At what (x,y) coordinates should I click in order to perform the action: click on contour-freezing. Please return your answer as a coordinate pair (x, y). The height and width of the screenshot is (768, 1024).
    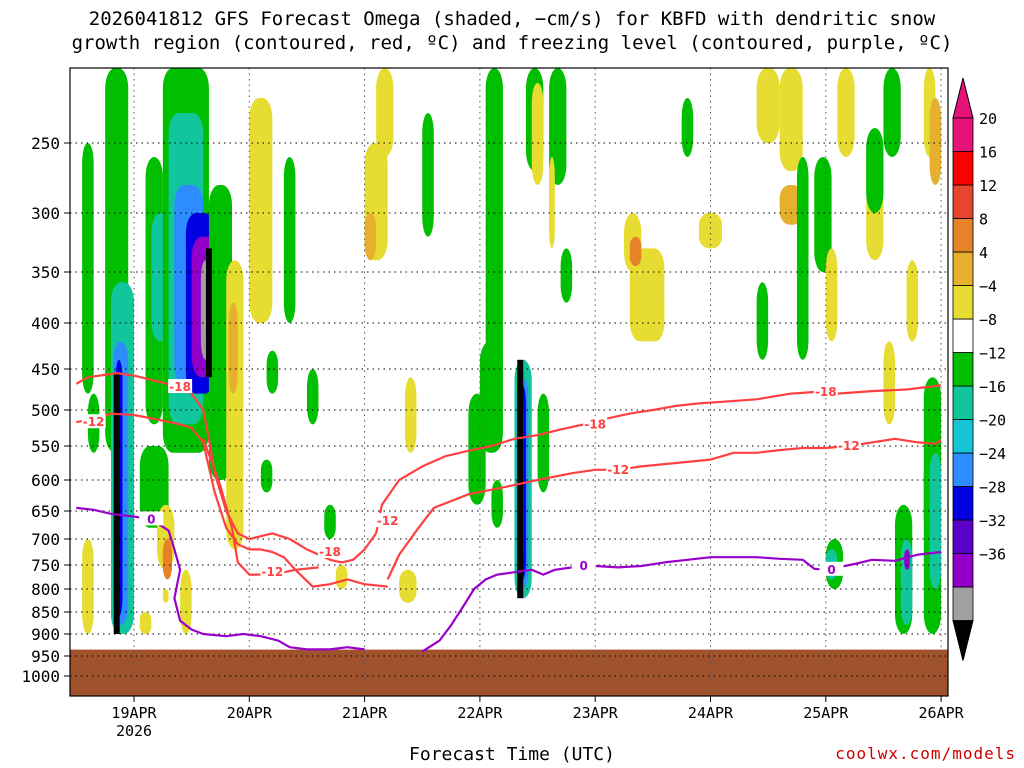
    Looking at the image, I should click on (681, 601).